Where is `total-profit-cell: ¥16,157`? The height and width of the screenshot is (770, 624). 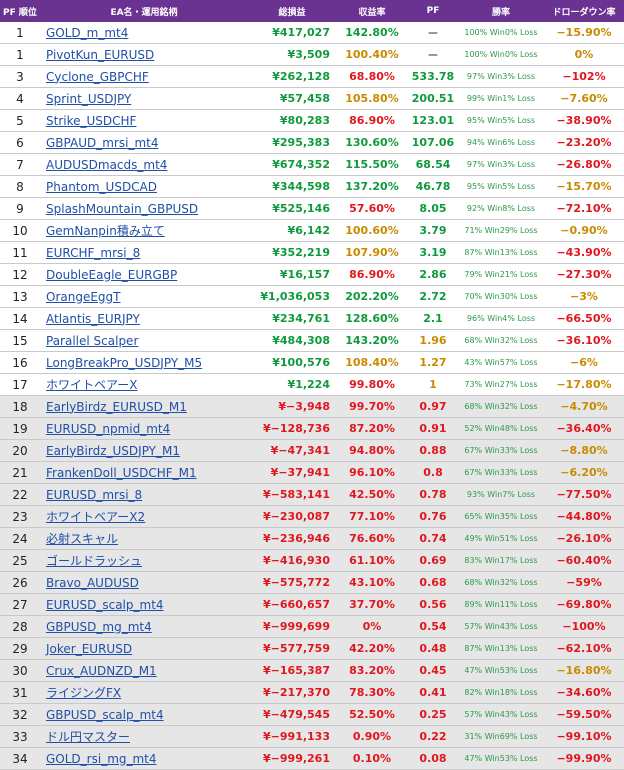 total-profit-cell: ¥16,157 is located at coordinates (292, 274).